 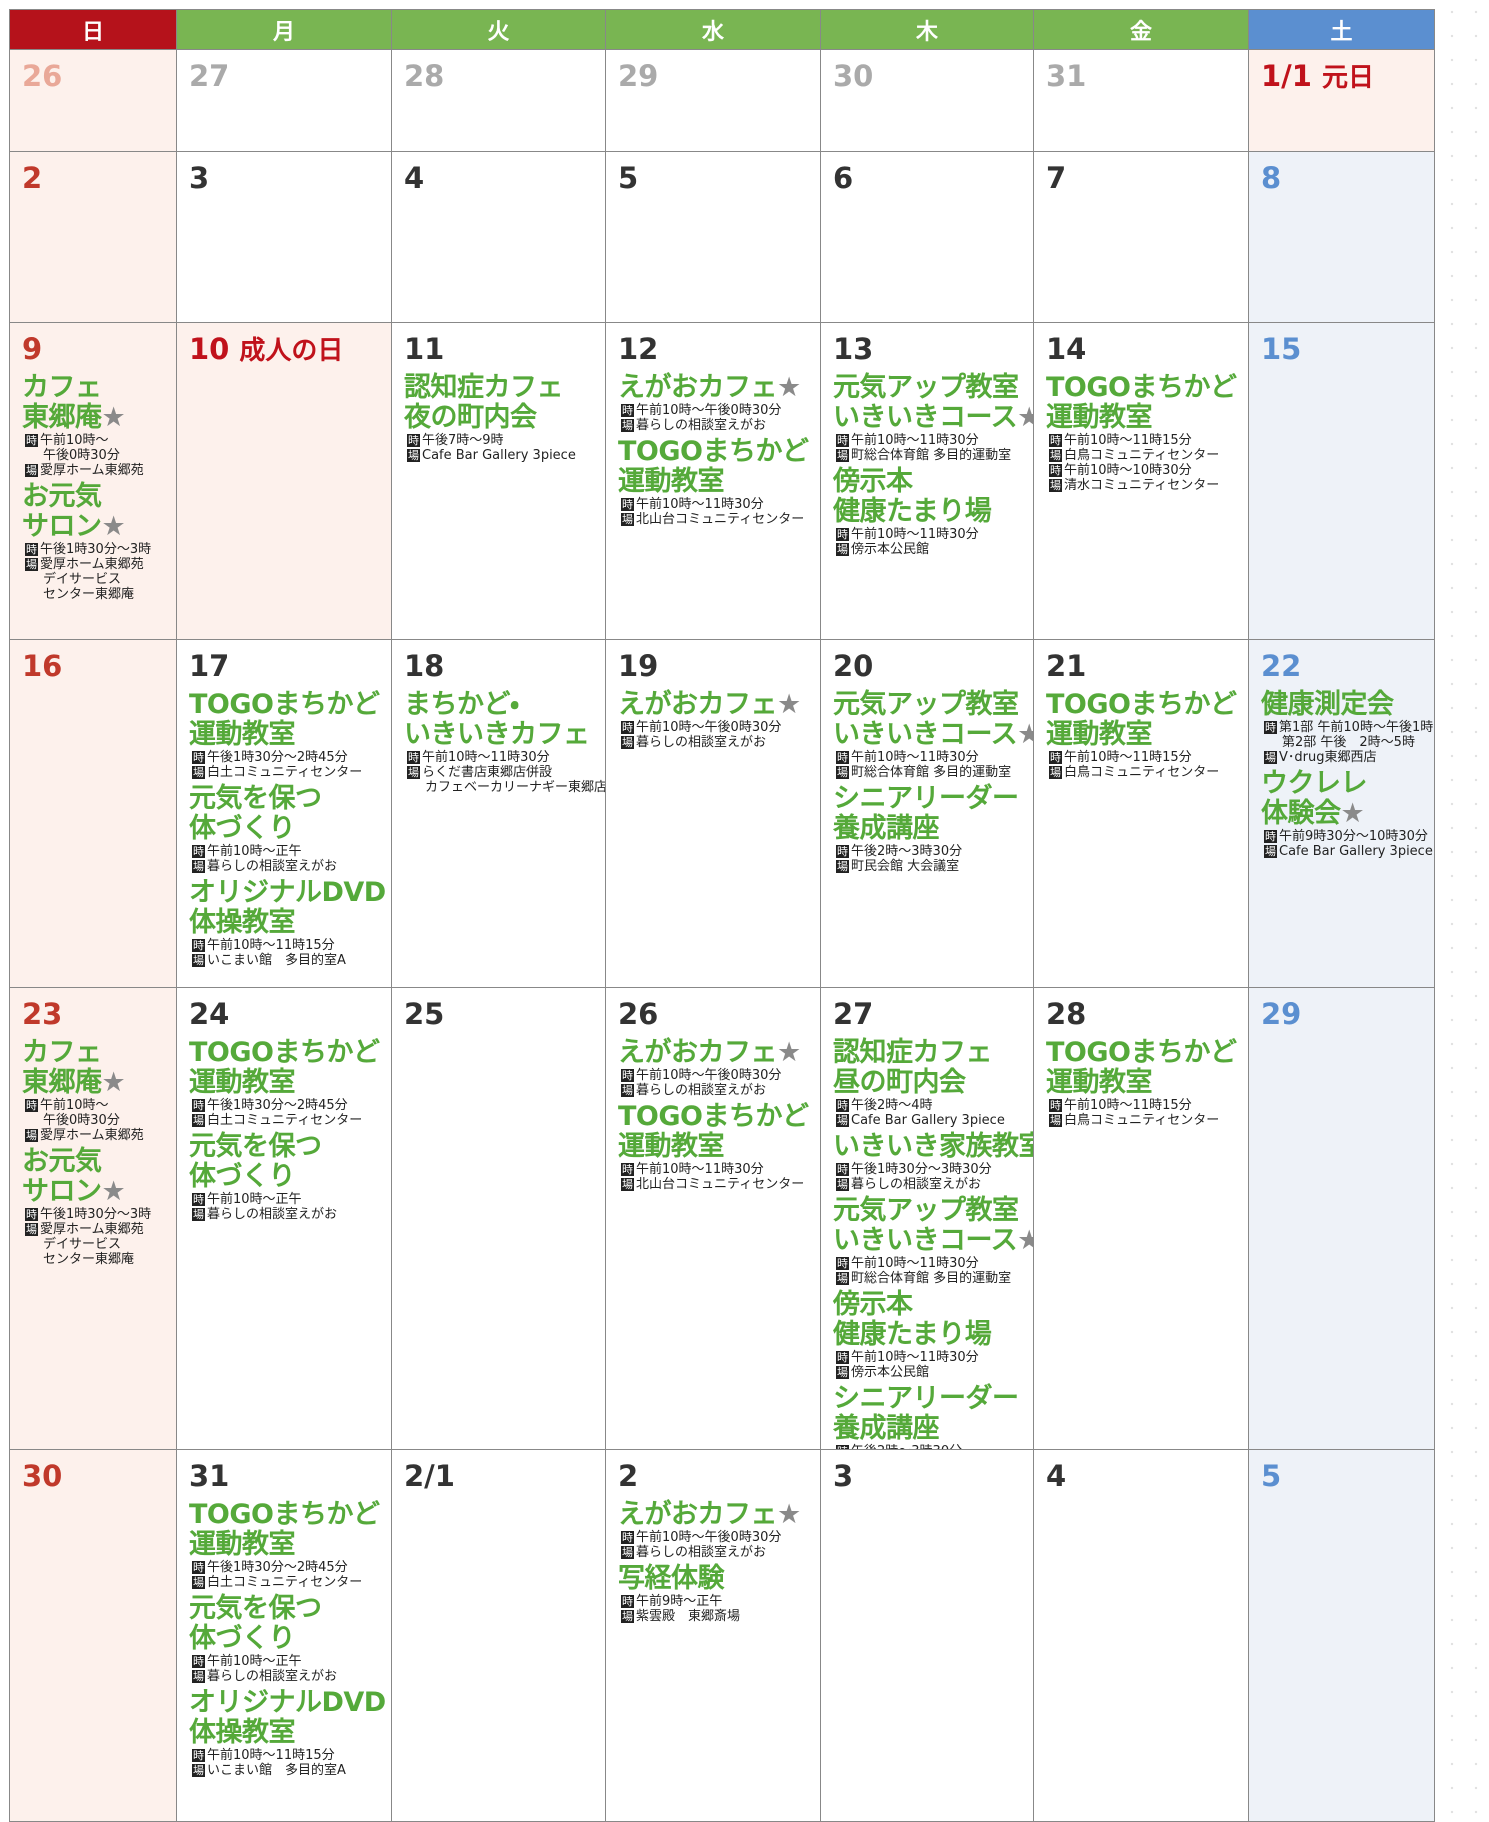 I want to click on event-title-text: 健康測定会, so click(x=1327, y=704).